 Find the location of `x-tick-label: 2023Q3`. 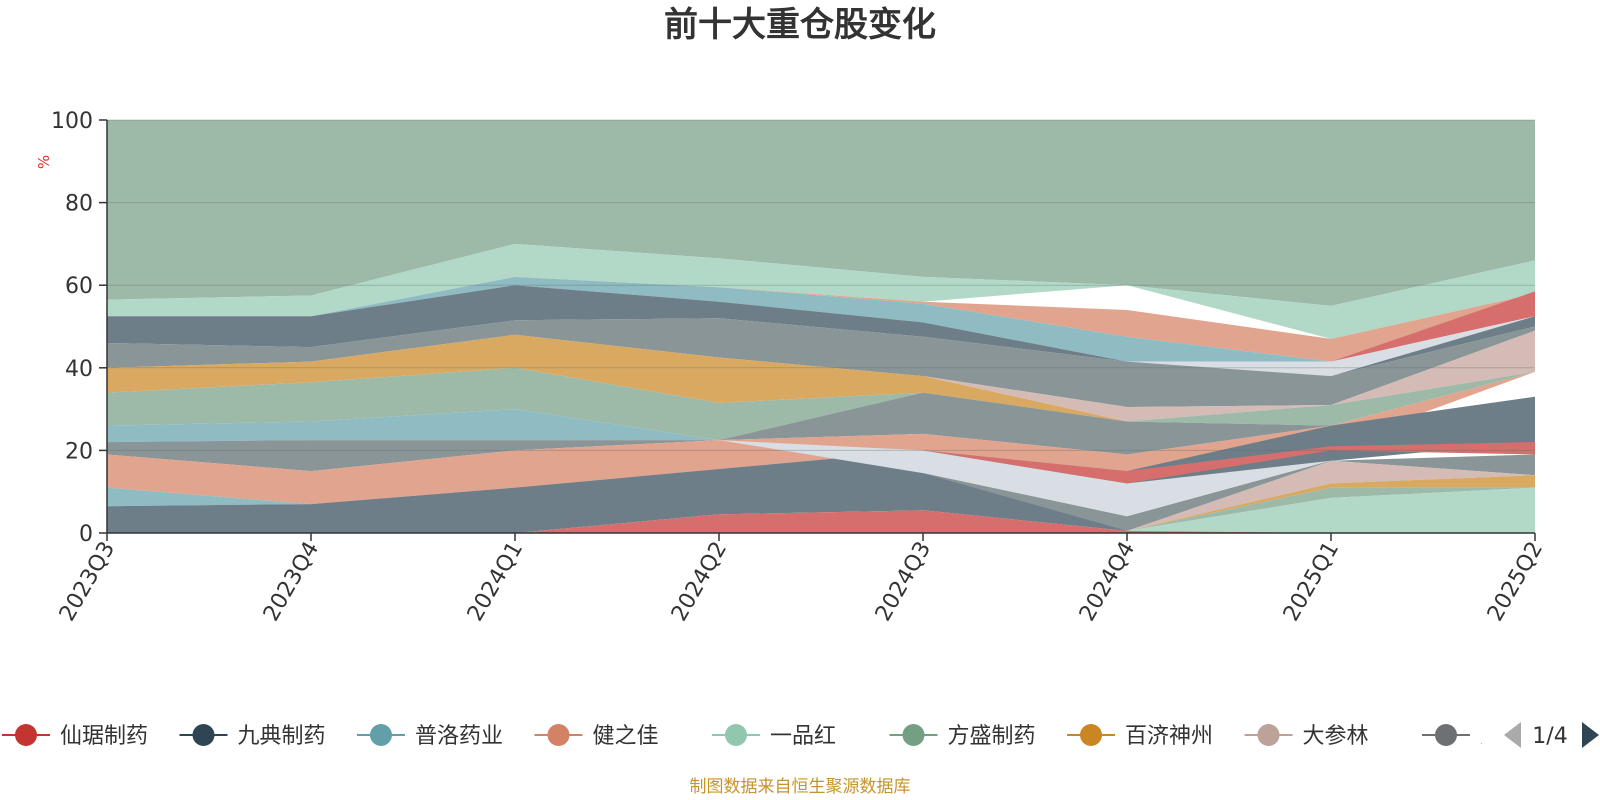

x-tick-label: 2023Q3 is located at coordinates (87, 582).